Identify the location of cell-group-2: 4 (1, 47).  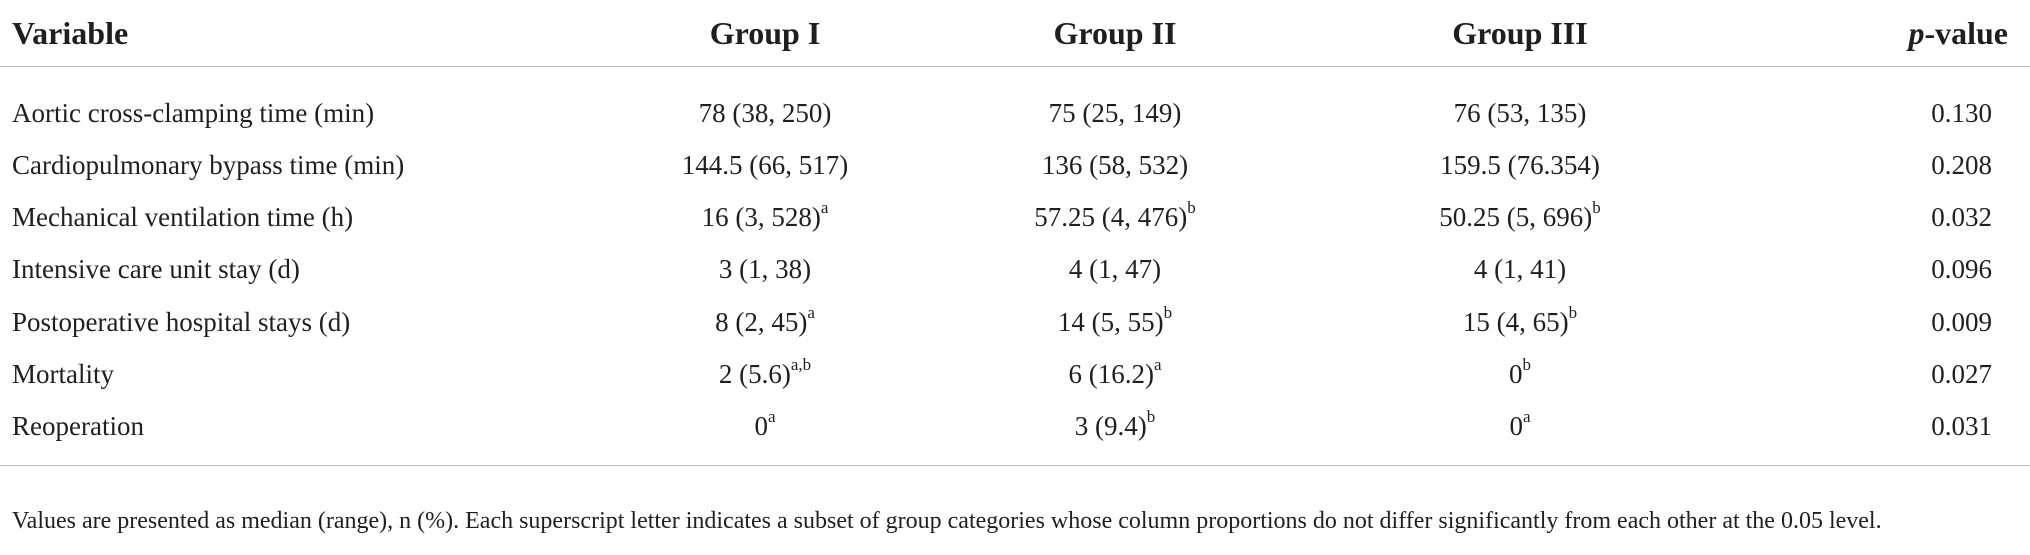
(1115, 270).